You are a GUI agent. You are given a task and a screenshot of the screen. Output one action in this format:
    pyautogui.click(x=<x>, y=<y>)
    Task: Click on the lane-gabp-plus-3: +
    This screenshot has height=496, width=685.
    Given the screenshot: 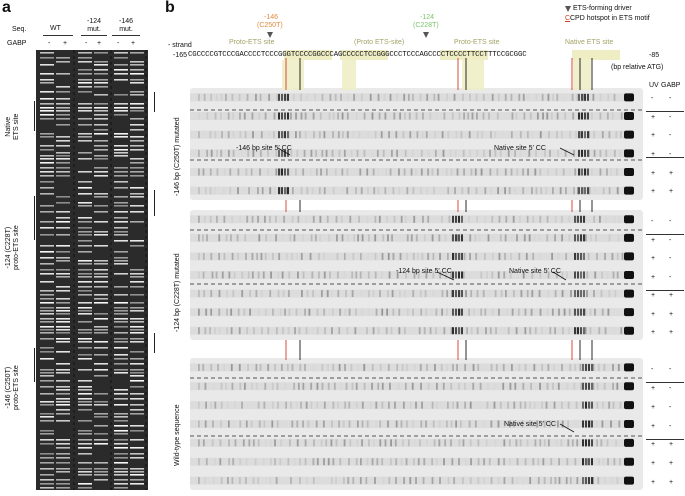 What is the action you would take?
    pyautogui.click(x=133, y=43)
    